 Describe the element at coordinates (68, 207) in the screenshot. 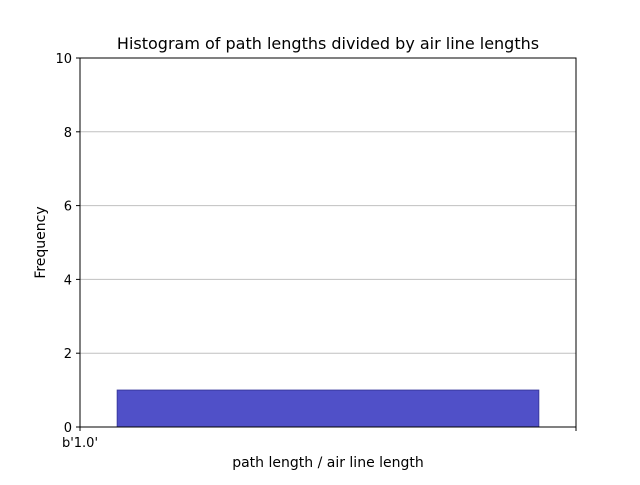

I see `y-tick-label: 6` at that location.